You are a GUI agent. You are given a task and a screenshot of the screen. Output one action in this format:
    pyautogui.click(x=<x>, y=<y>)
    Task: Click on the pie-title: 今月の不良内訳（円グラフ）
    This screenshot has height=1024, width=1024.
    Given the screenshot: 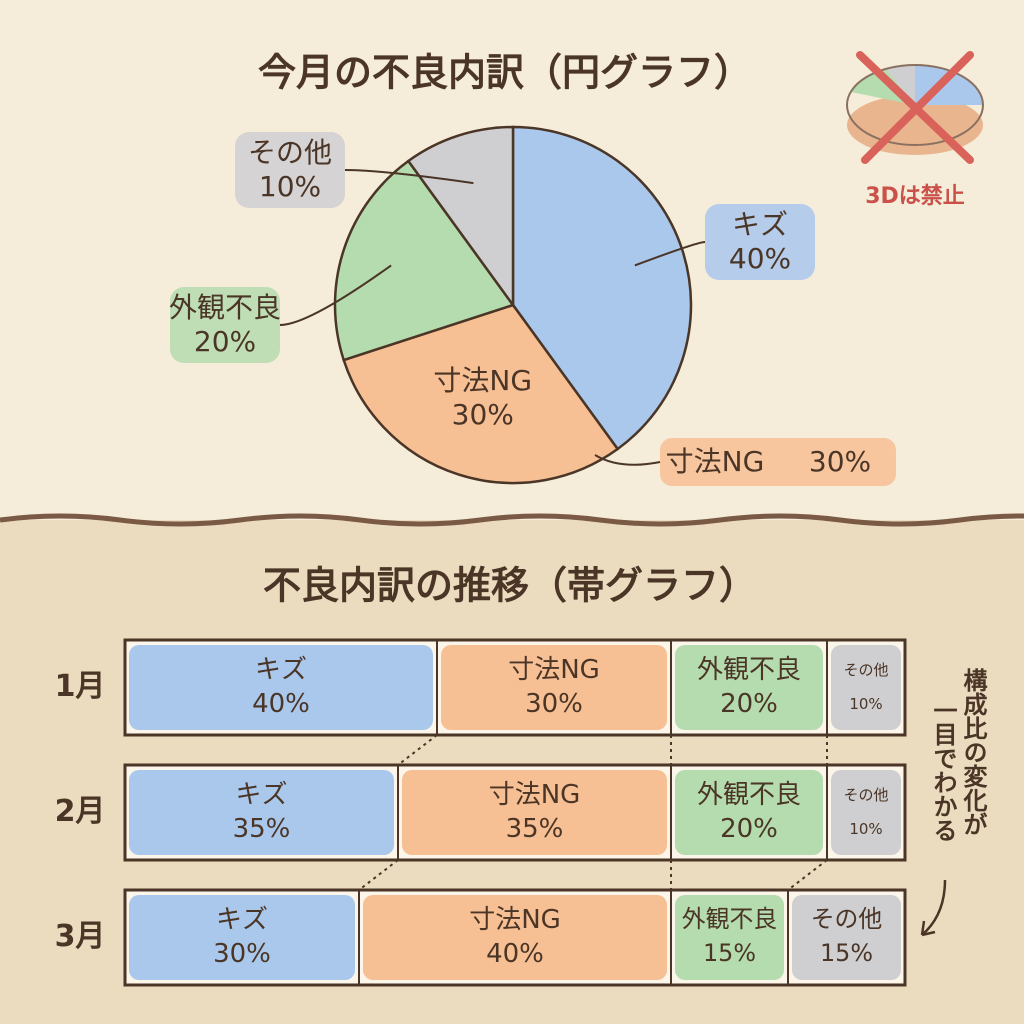 What is the action you would take?
    pyautogui.click(x=505, y=73)
    